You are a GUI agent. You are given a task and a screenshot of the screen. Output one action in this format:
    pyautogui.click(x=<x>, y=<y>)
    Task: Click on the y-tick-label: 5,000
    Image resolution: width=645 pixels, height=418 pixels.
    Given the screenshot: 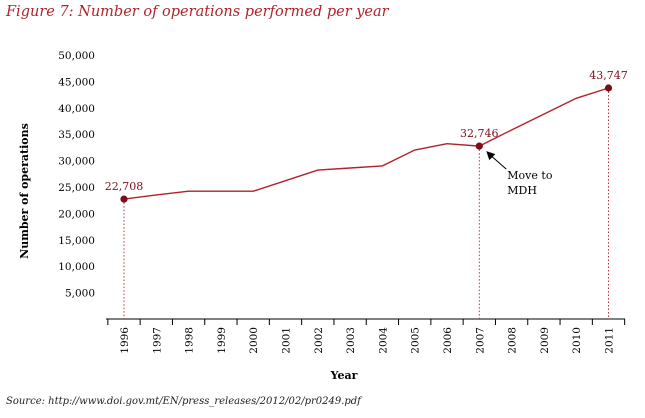 What is the action you would take?
    pyautogui.click(x=80, y=294)
    